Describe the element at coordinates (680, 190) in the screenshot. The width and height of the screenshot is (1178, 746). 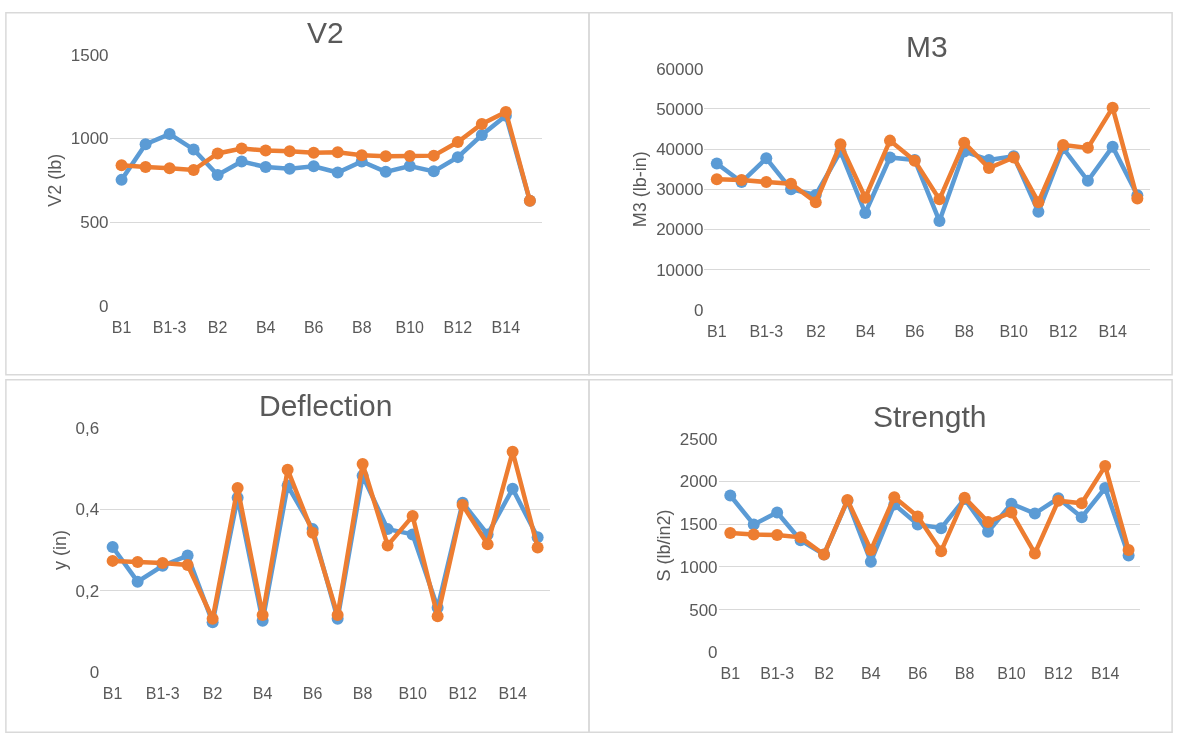
I see `y-tick-label: 30000` at that location.